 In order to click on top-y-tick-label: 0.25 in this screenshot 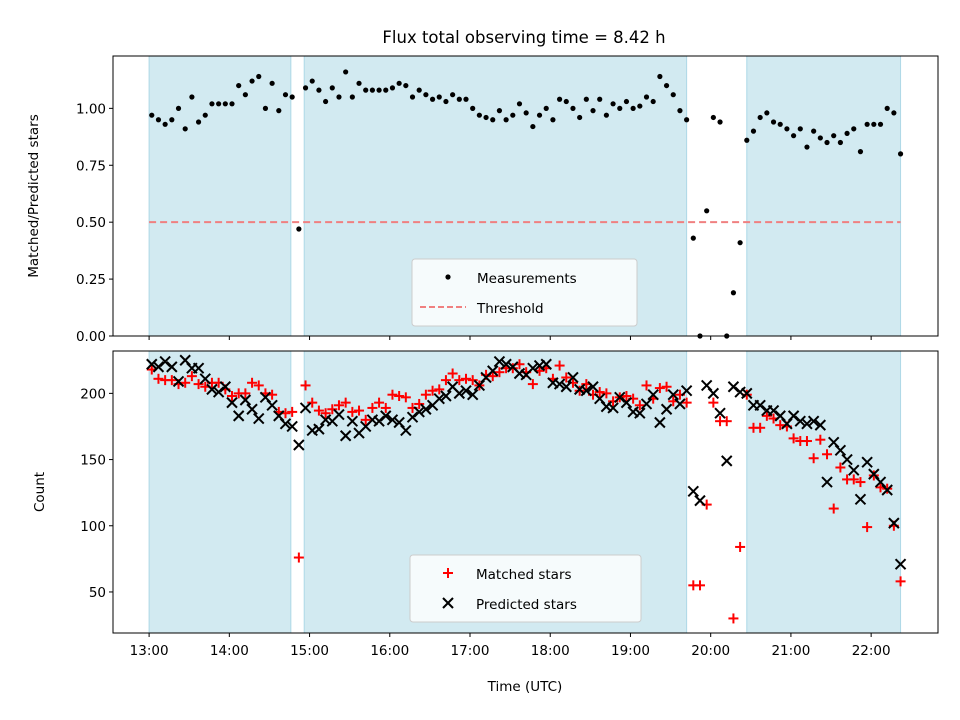, I will do `click(91, 280)`.